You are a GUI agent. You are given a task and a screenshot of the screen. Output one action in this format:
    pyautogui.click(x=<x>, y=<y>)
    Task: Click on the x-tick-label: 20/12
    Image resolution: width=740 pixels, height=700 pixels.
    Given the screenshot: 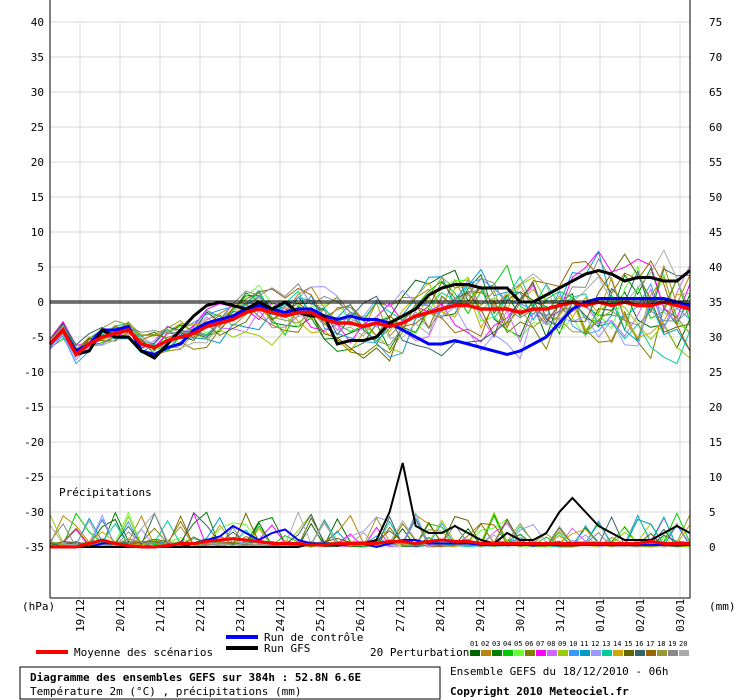 What is the action you would take?
    pyautogui.click(x=120, y=615)
    